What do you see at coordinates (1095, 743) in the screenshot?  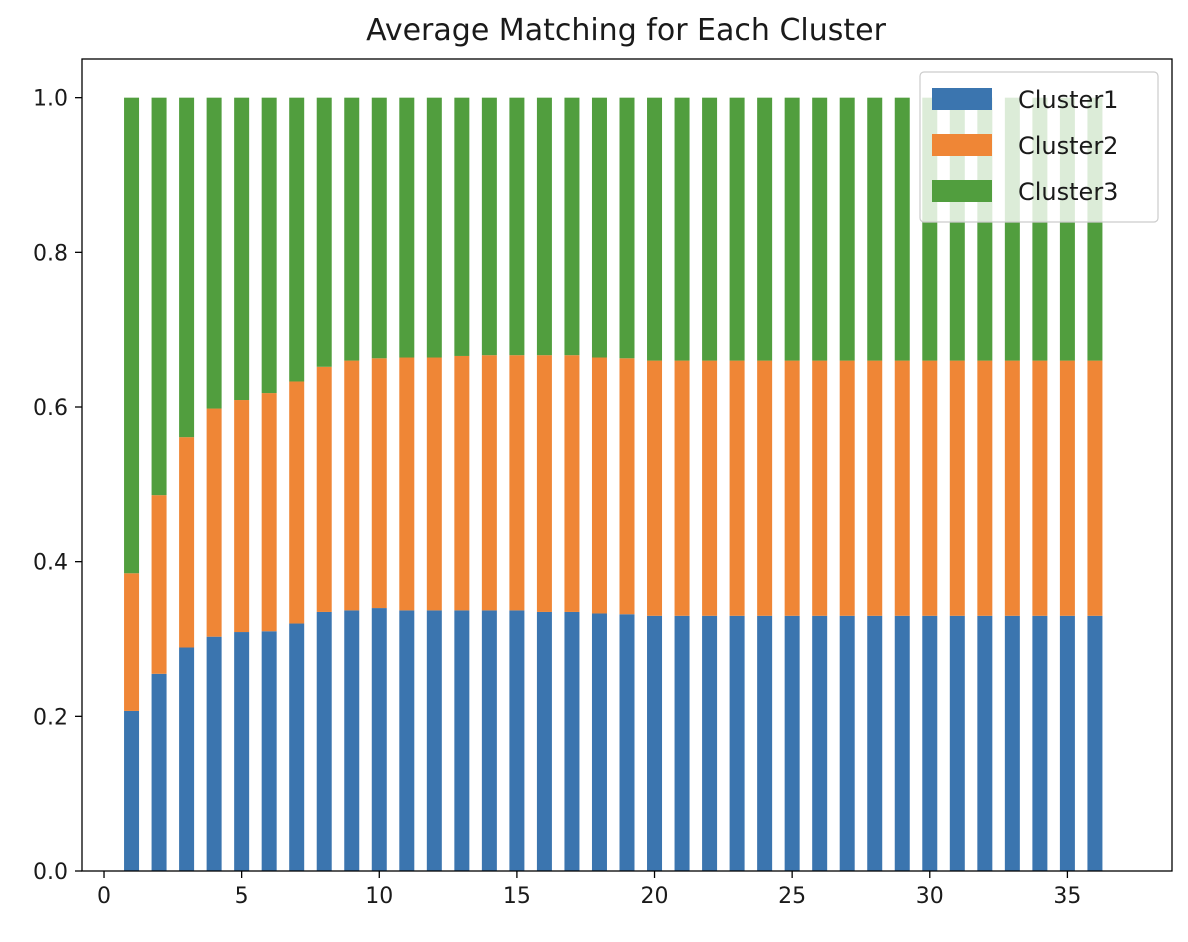 I see `bar-cluster1-x36` at bounding box center [1095, 743].